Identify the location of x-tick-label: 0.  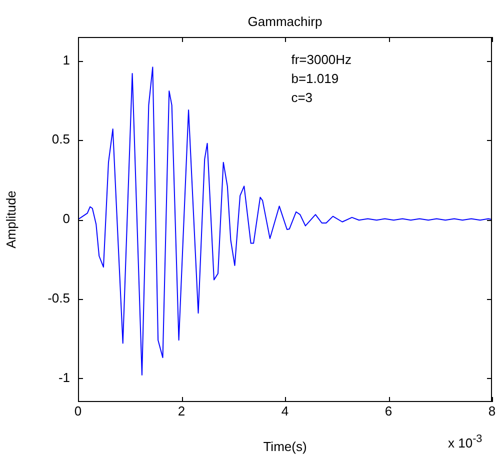
(78, 410).